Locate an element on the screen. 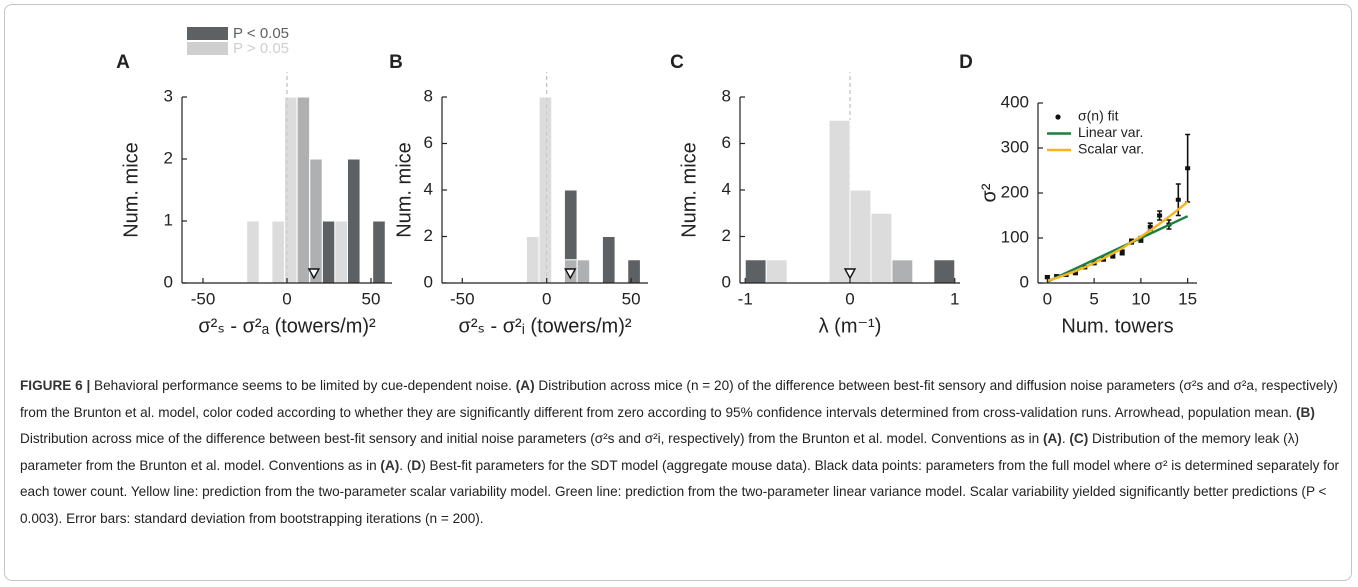  legend-label: Linear var. is located at coordinates (1110, 132).